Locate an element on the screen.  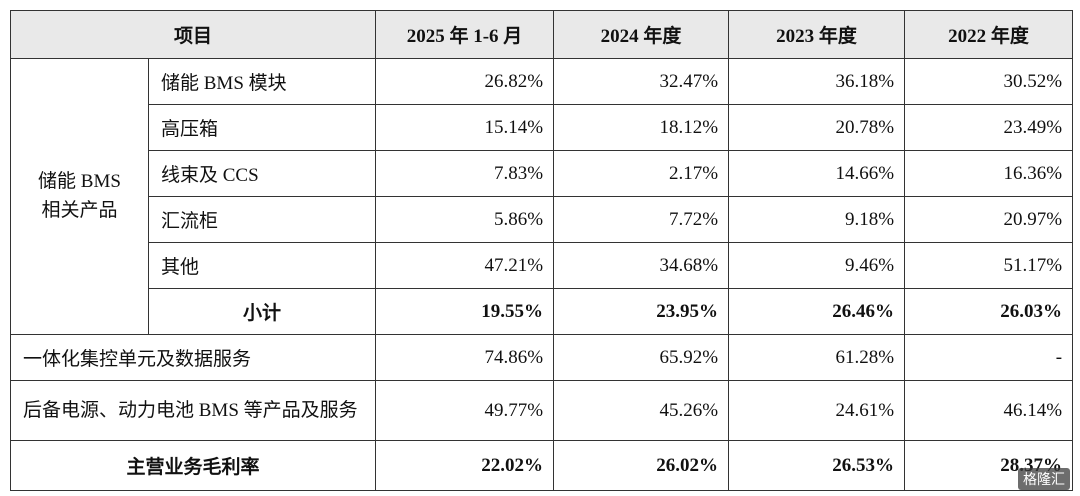
watermark: 格隆汇 is located at coordinates (1044, 479).